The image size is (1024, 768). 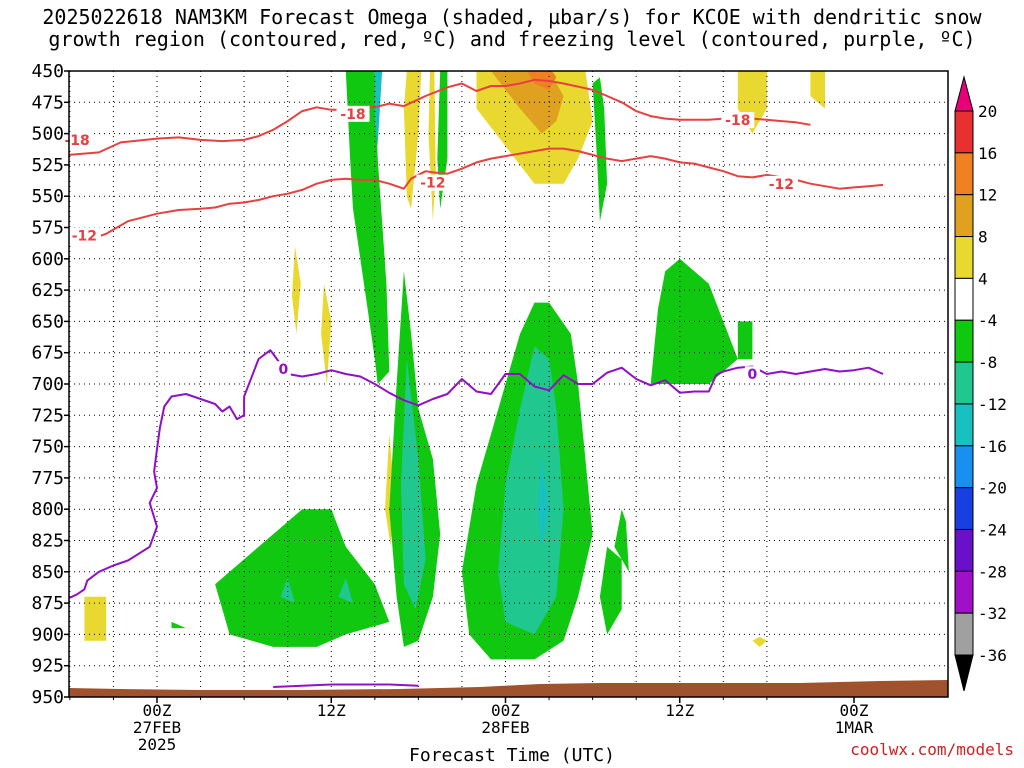 What do you see at coordinates (47, 321) in the screenshot?
I see `y-tick-label-650: 650` at bounding box center [47, 321].